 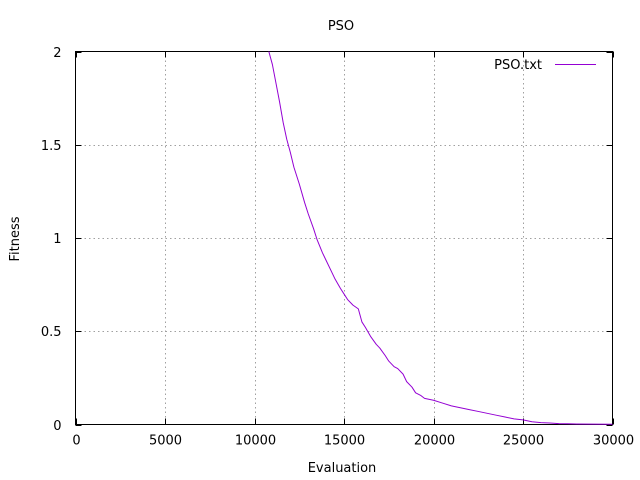 What do you see at coordinates (51, 146) in the screenshot?
I see `y-tick-label: 1.5` at bounding box center [51, 146].